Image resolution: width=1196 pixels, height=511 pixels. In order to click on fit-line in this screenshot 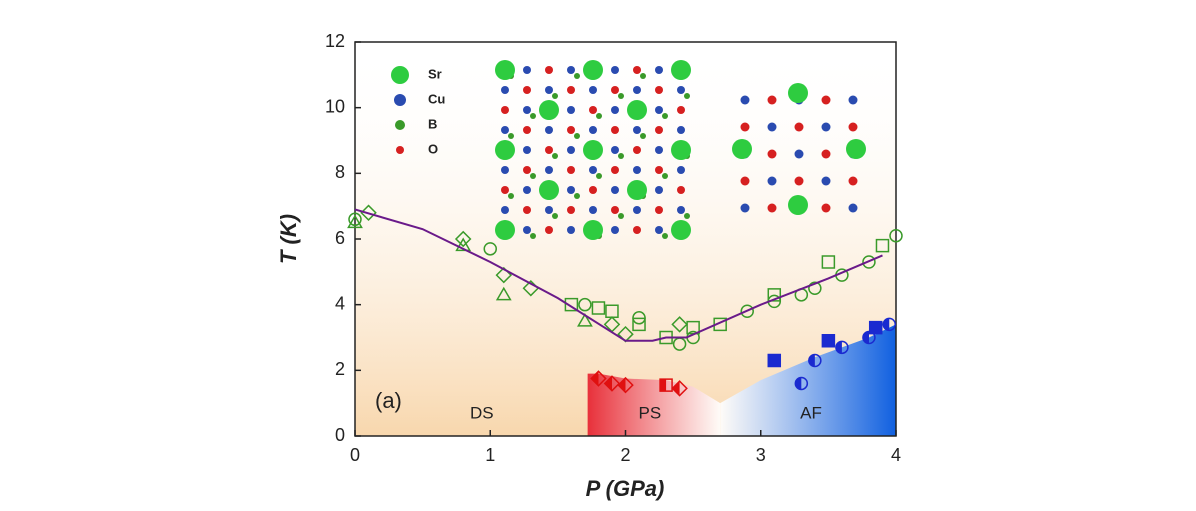, I will do `click(618, 275)`.